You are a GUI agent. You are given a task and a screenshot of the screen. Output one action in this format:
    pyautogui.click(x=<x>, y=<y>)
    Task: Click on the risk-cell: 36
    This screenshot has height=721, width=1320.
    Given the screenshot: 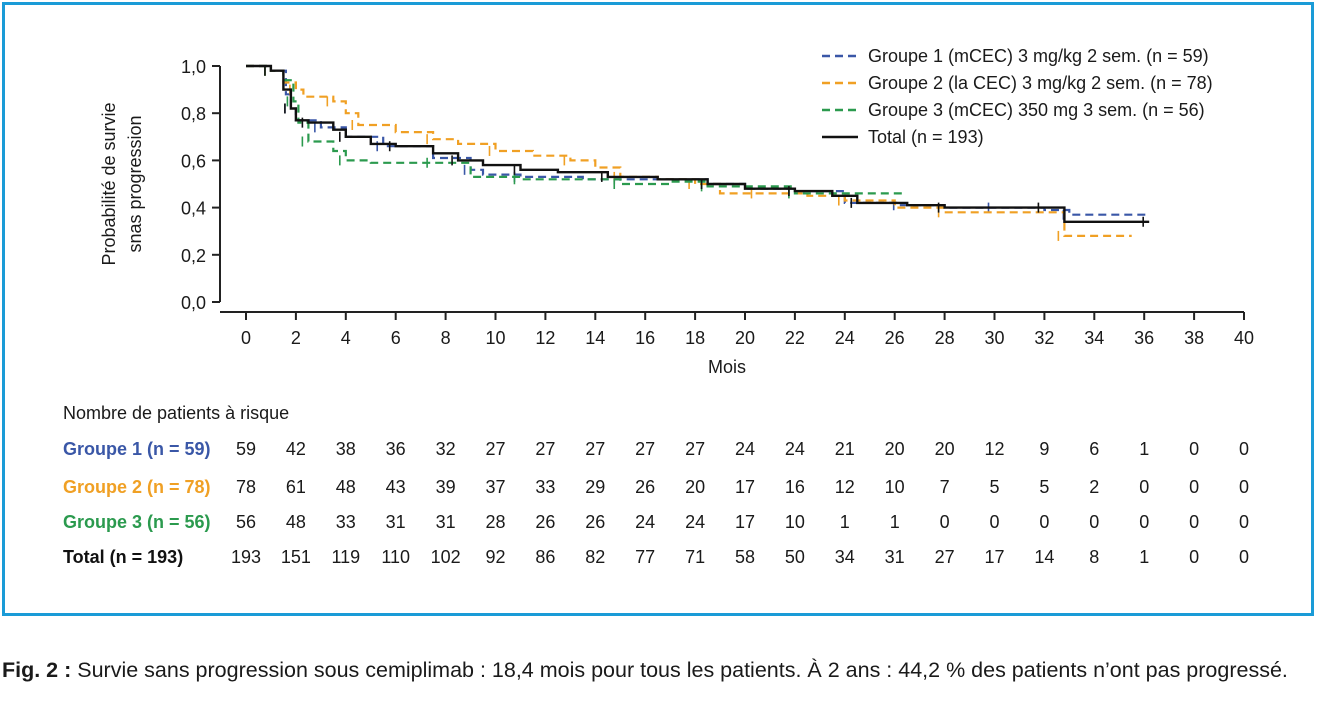 What is the action you would take?
    pyautogui.click(x=396, y=449)
    